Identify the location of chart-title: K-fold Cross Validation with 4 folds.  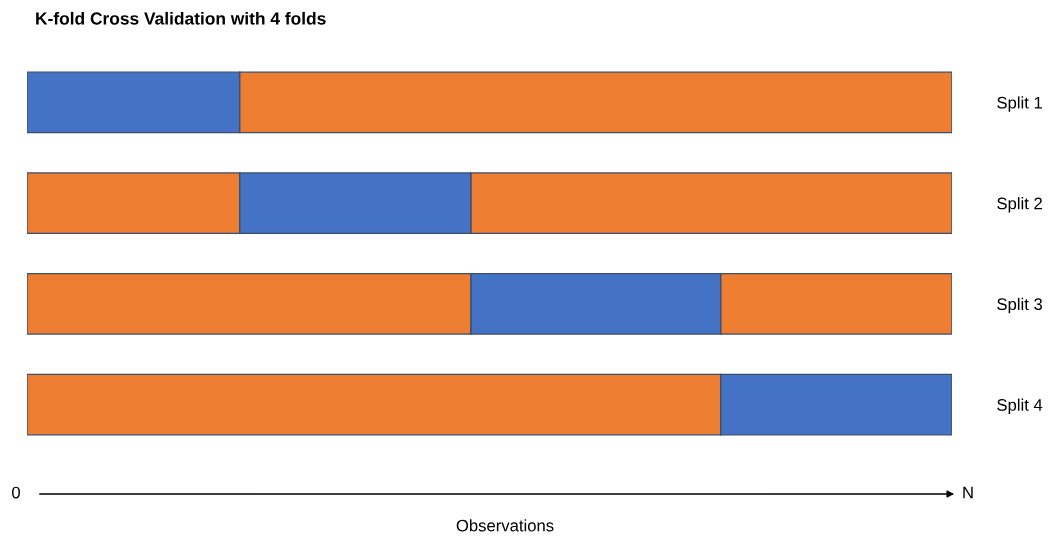
(181, 18).